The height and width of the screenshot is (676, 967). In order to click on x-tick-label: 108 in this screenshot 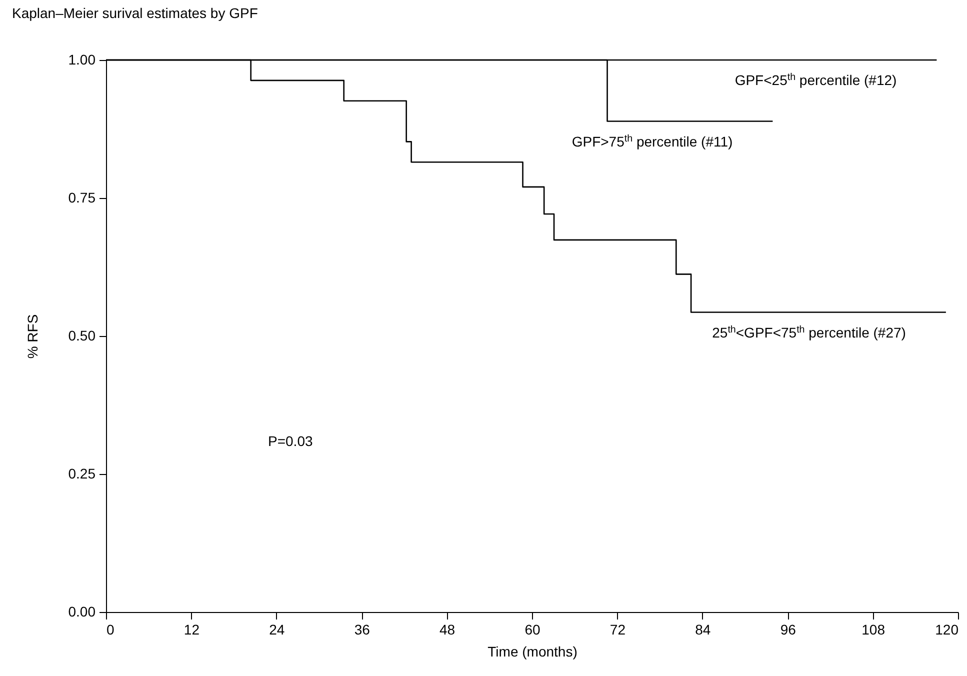, I will do `click(874, 630)`.